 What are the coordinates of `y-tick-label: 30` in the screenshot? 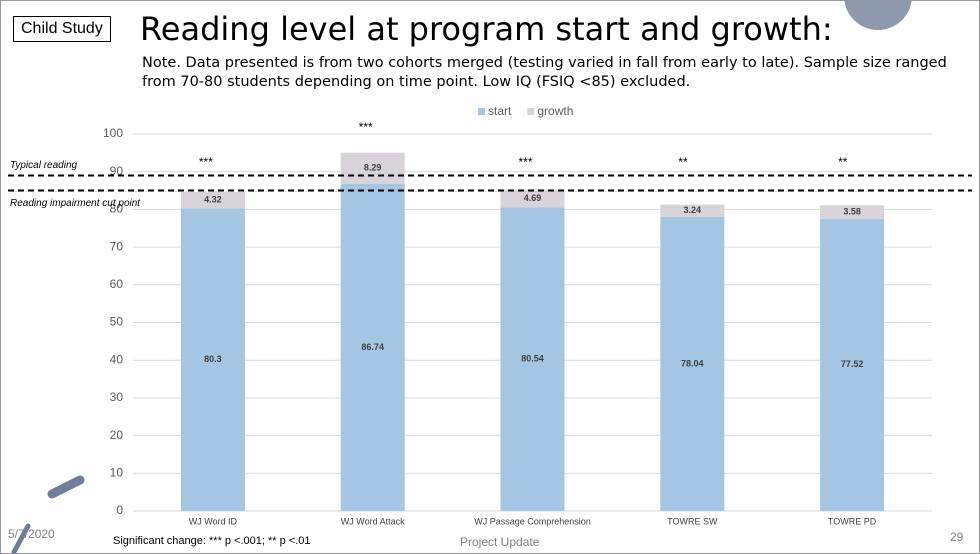 It's located at (117, 397).